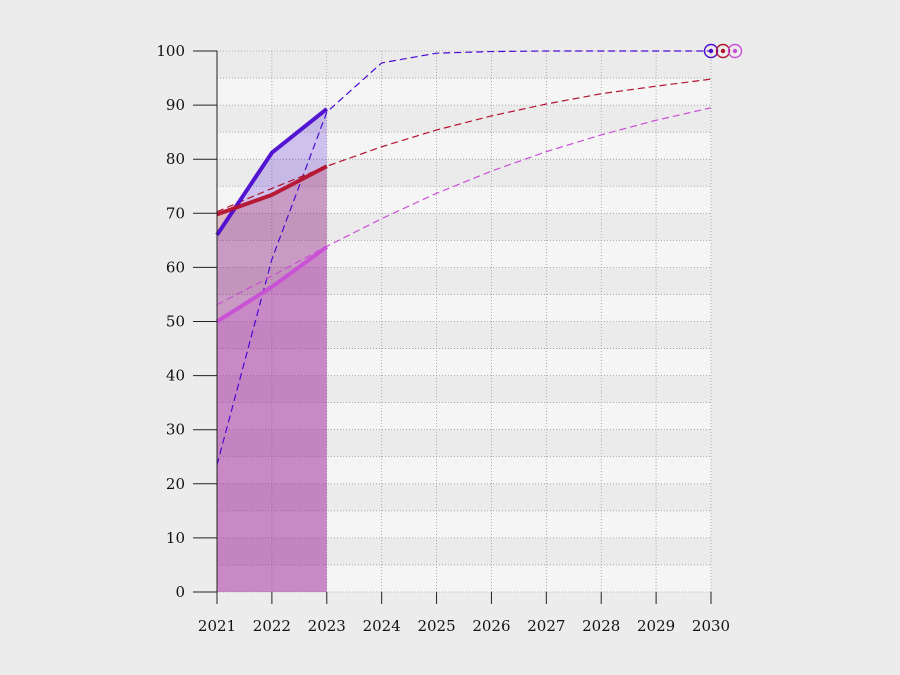  I want to click on actual-lines, so click(272, 215).